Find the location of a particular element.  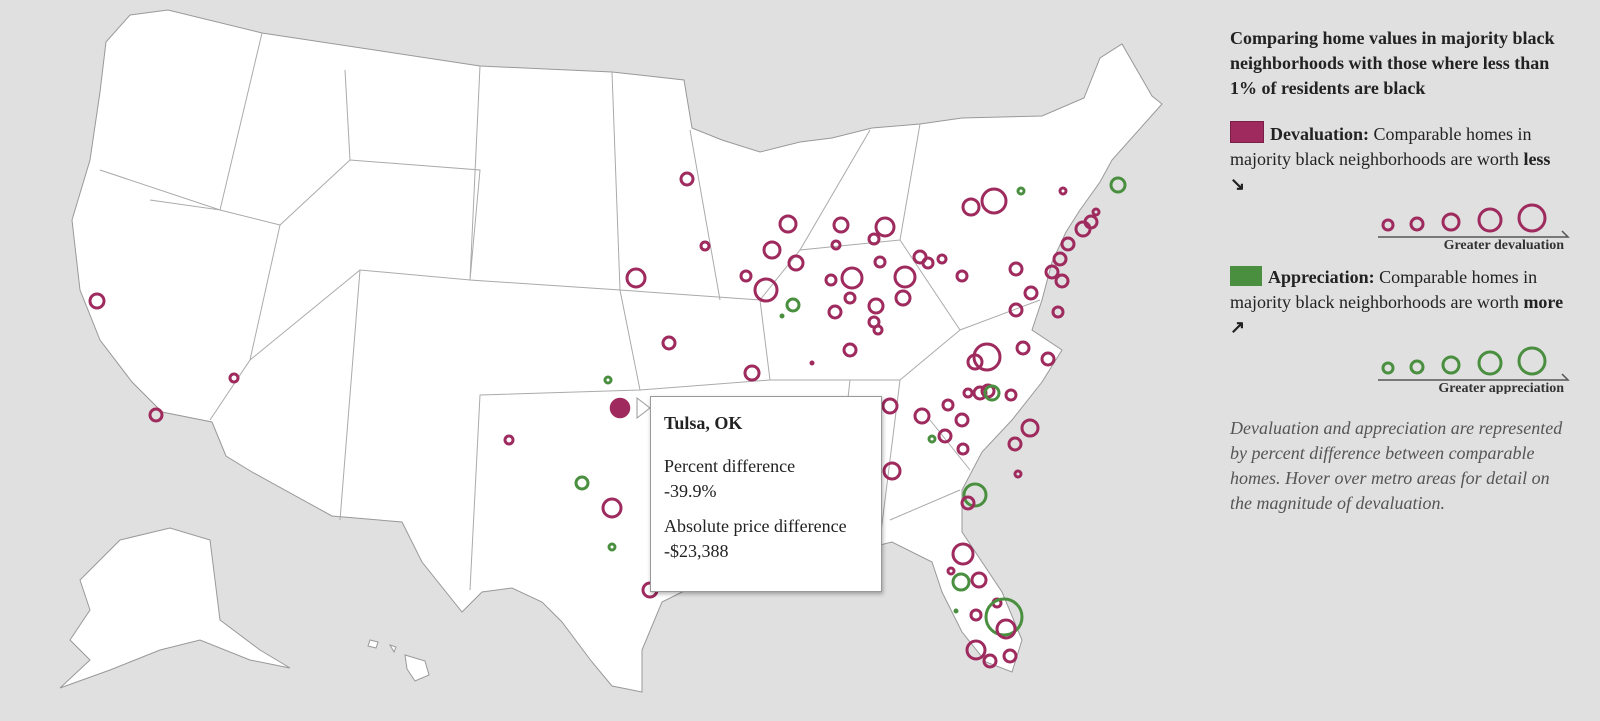

field-label: Absolute price difference is located at coordinates (755, 526).